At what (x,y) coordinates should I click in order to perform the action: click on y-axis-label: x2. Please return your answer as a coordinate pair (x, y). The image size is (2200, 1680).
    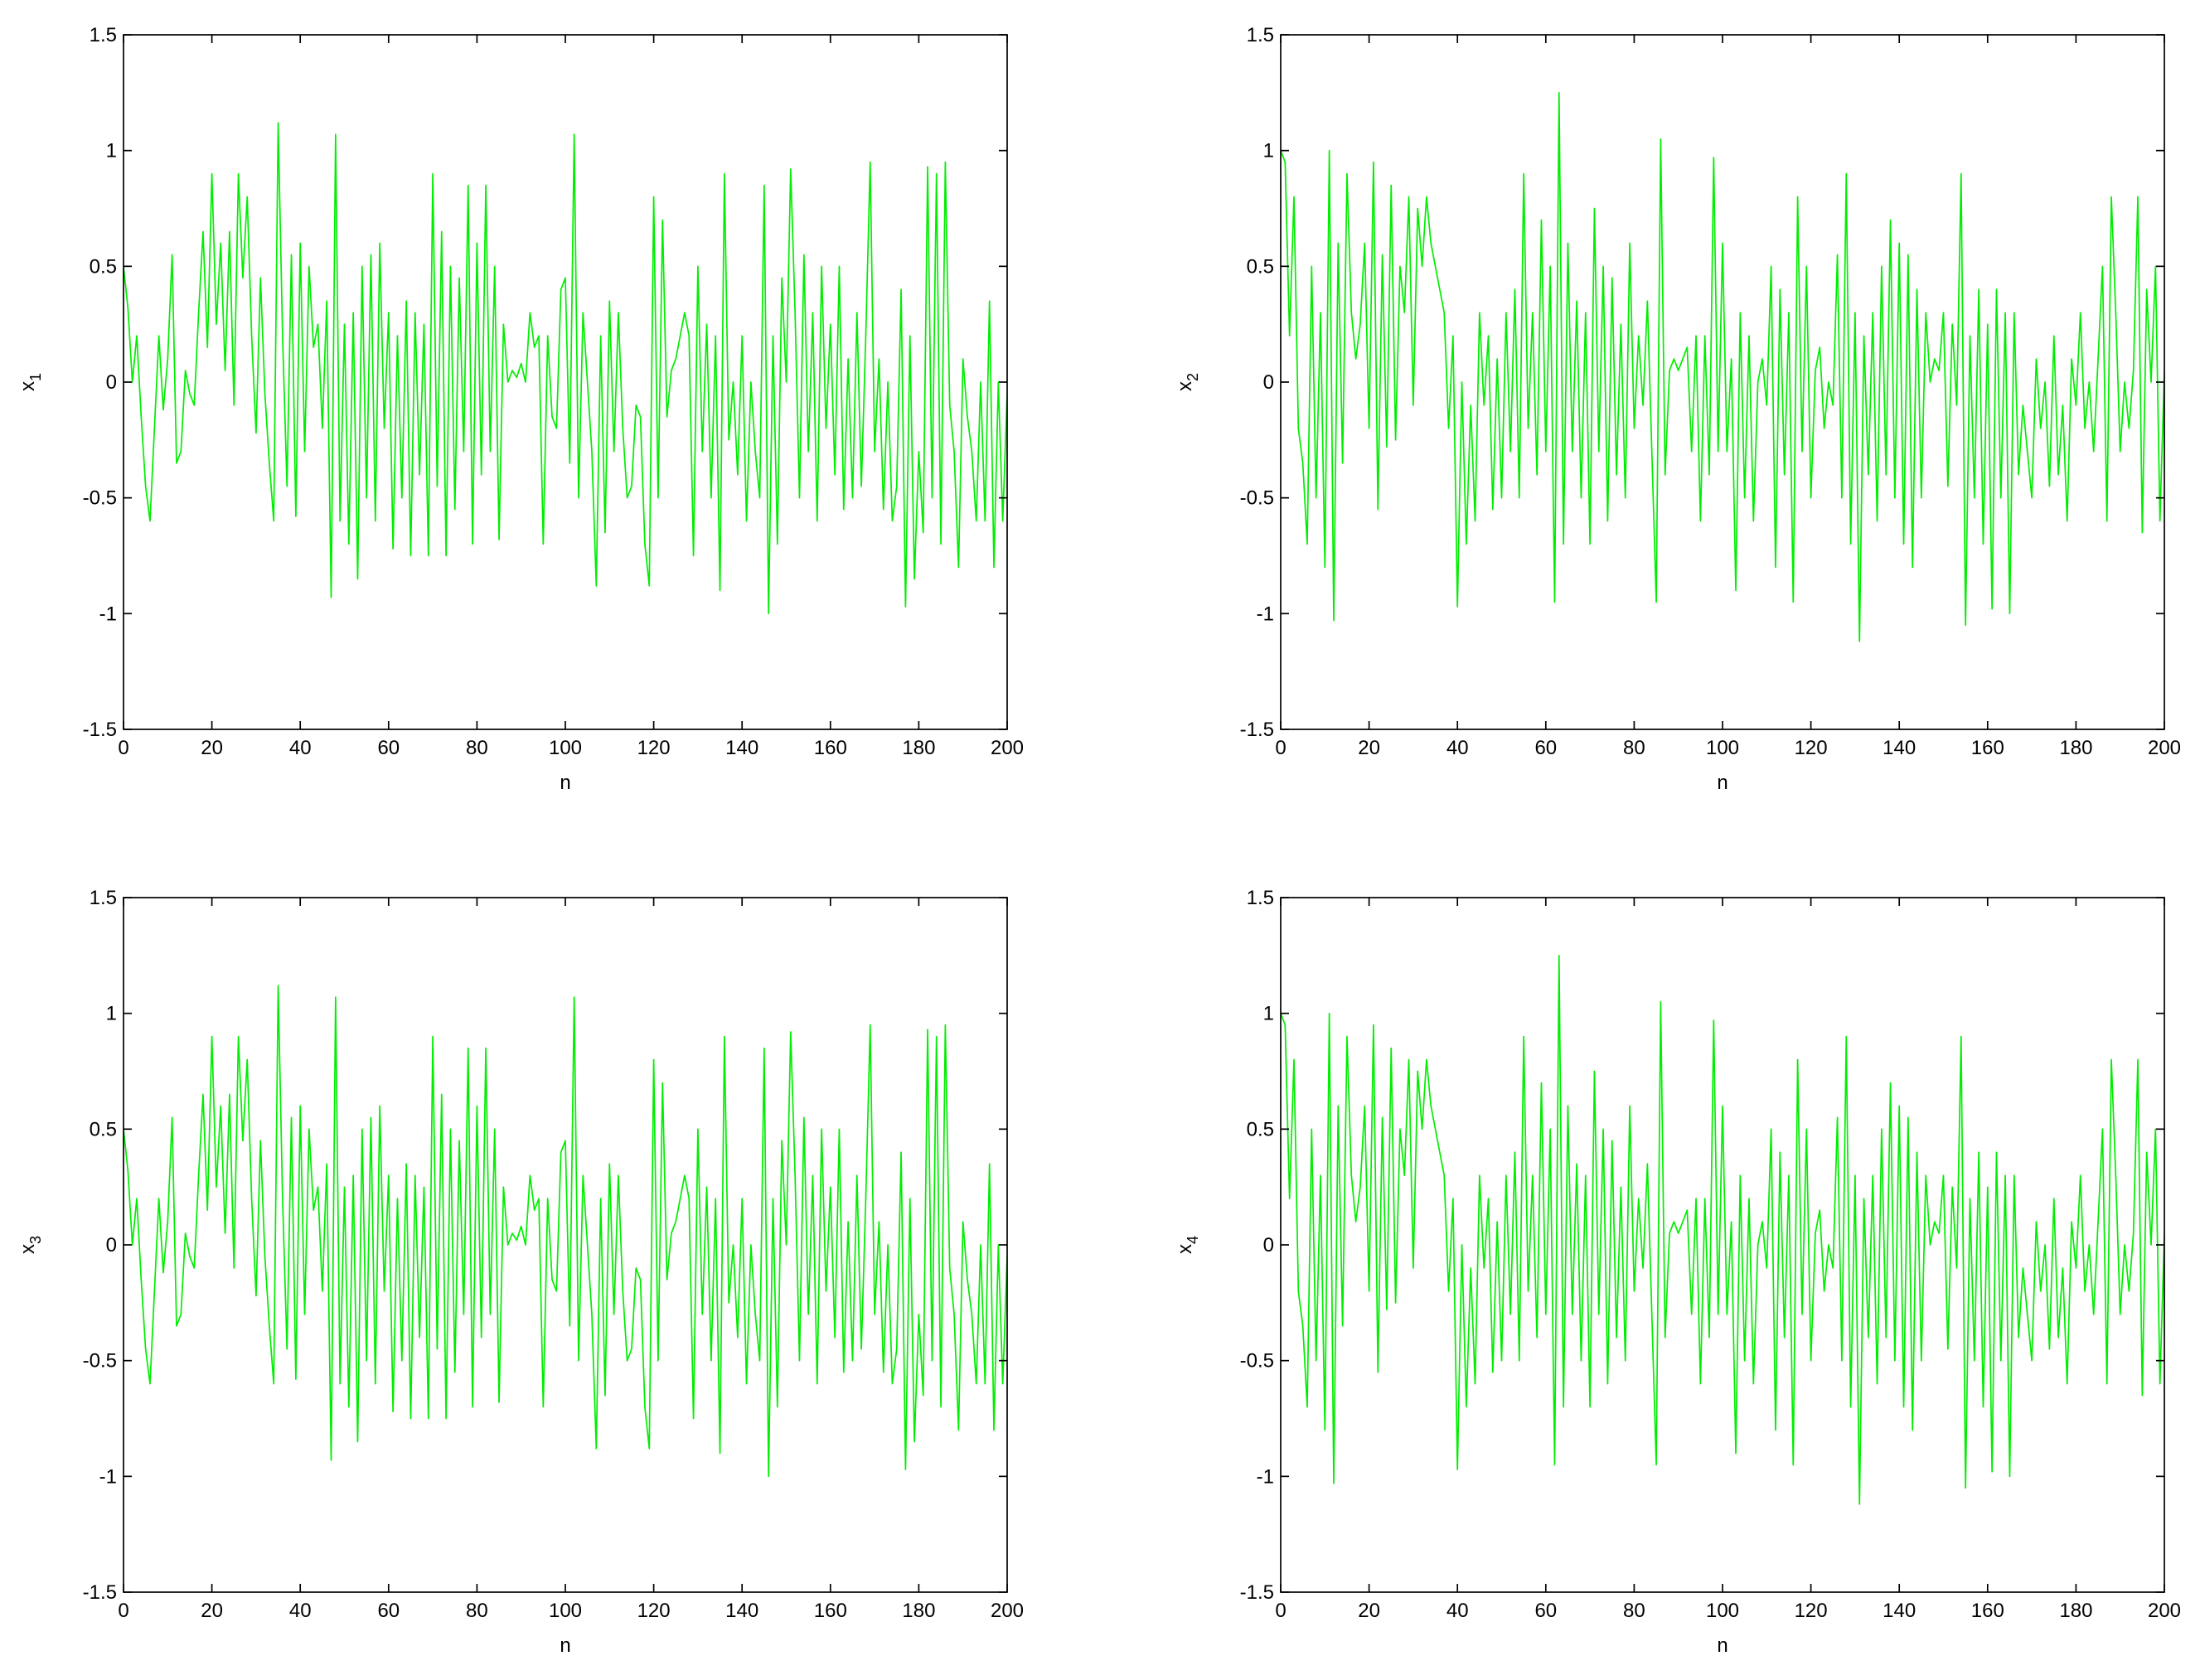
    Looking at the image, I should click on (1187, 382).